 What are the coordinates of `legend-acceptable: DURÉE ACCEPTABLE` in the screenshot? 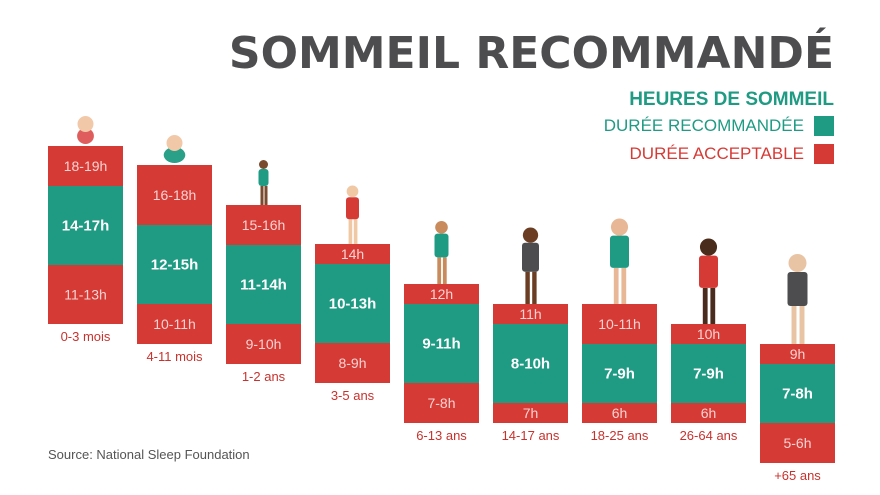 It's located at (719, 154).